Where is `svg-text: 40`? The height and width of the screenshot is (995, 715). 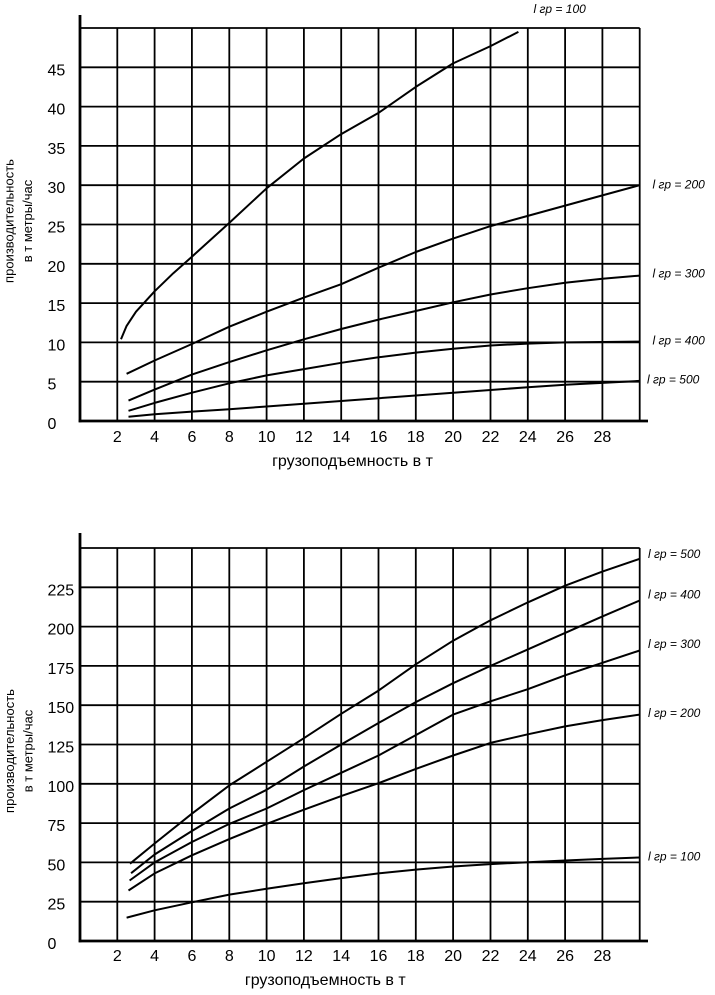 svg-text: 40 is located at coordinates (57, 110).